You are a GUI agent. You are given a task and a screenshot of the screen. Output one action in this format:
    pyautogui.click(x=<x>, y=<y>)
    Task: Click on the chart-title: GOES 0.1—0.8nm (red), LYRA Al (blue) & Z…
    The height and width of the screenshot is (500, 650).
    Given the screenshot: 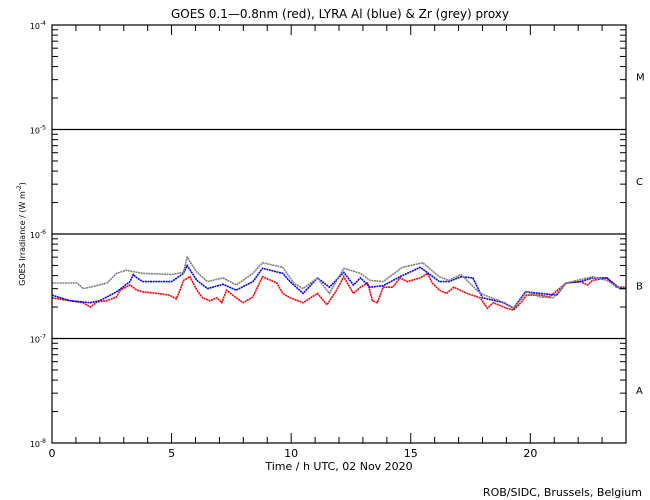 What is the action you would take?
    pyautogui.click(x=340, y=14)
    